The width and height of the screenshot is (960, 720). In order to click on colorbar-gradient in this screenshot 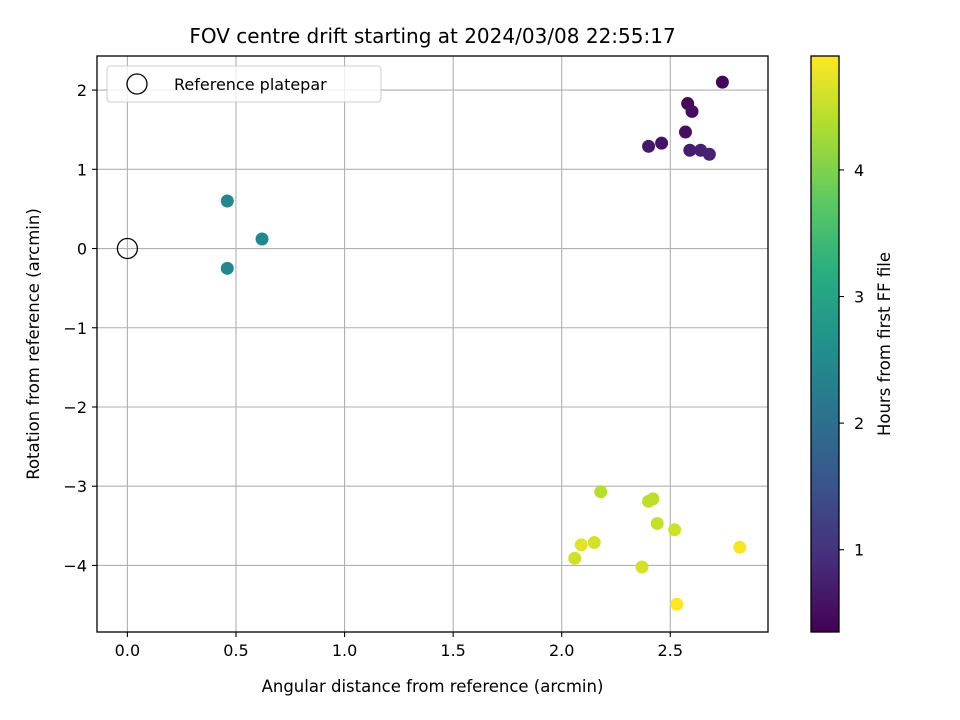, I will do `click(825, 344)`.